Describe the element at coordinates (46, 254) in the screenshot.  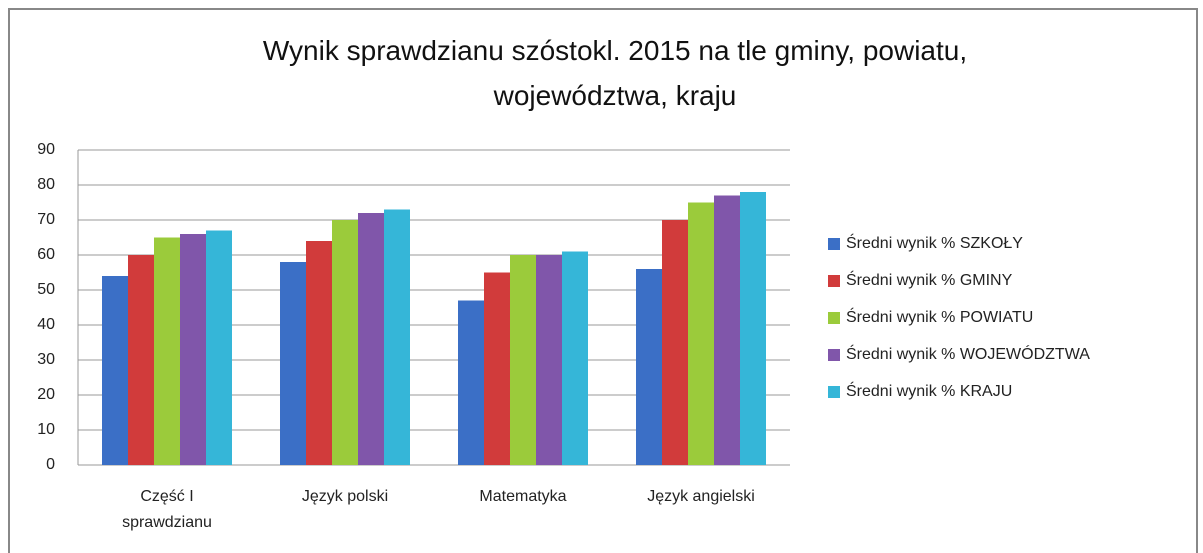
I see `y-tick-label: 60` at that location.